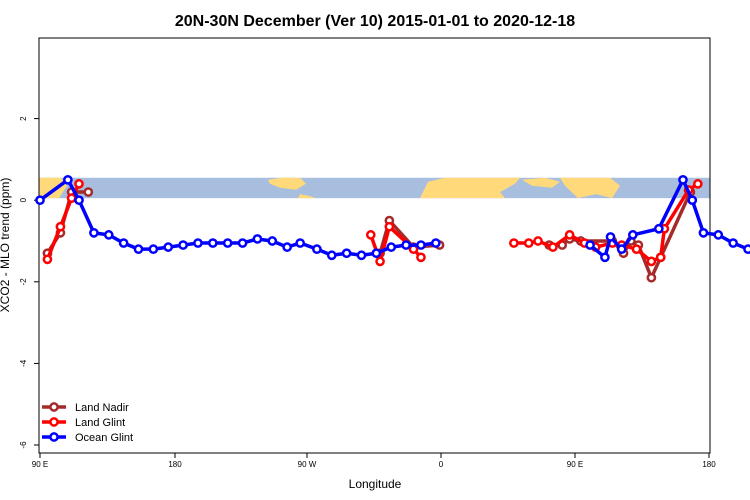  I want to click on legend-label: Land Nadir, so click(102, 408).